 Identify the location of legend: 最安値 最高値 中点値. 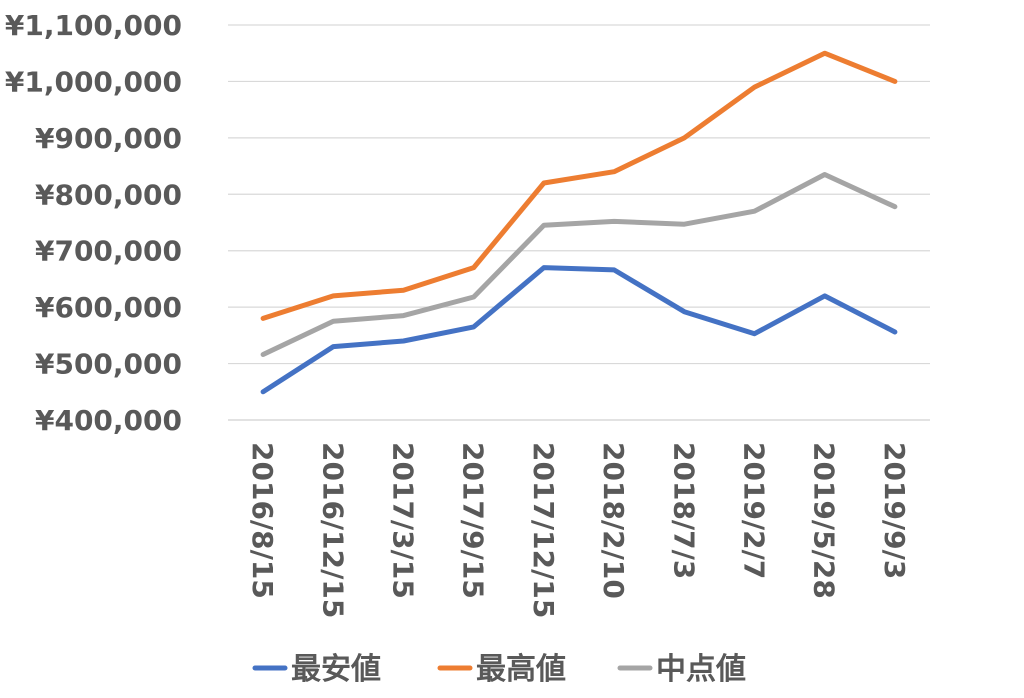
(499, 669).